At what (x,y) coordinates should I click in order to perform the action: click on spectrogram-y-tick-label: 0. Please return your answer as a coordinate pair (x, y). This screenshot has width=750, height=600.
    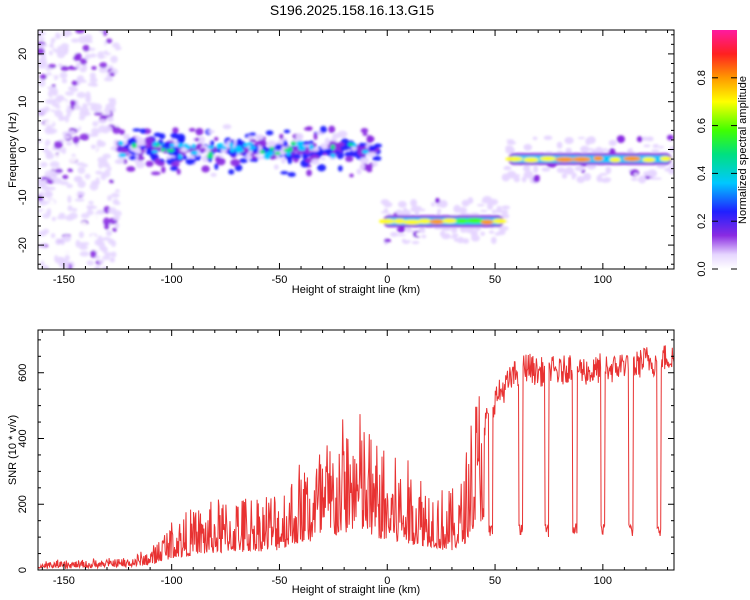
    Looking at the image, I should click on (23, 149).